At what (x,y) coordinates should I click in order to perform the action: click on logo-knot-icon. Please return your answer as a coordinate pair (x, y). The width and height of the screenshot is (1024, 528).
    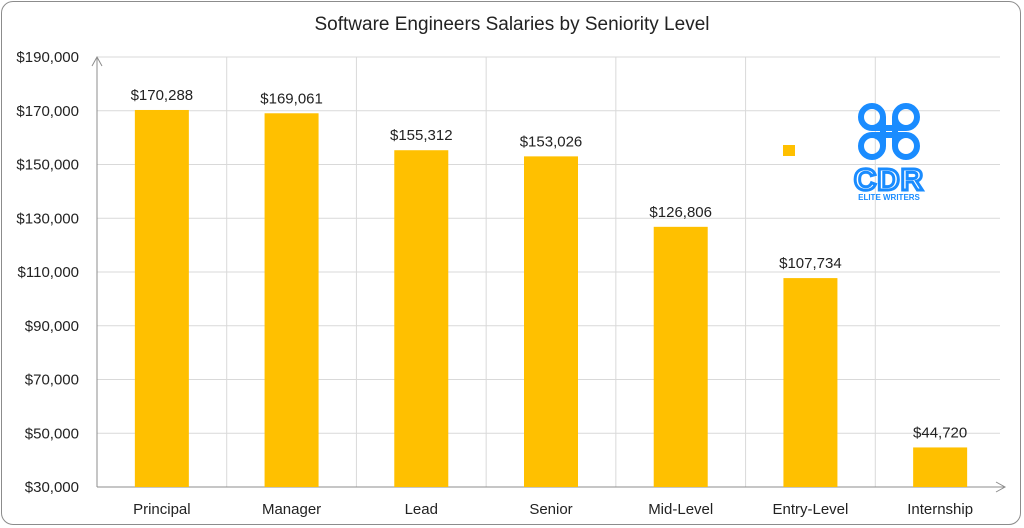
    Looking at the image, I should click on (889, 131).